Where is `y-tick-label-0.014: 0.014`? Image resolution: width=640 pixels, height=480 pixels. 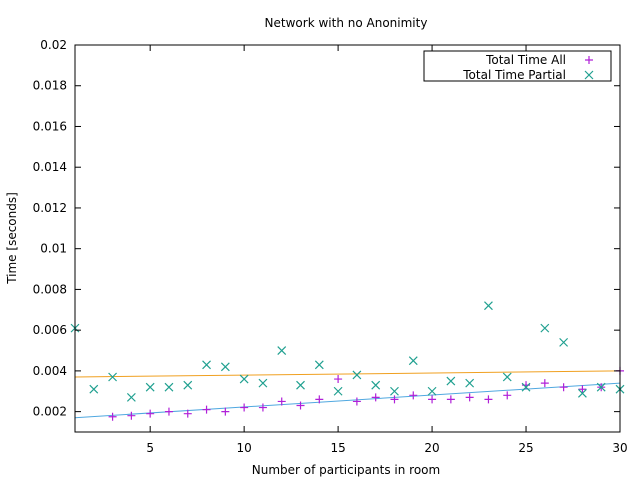 y-tick-label-0.014: 0.014 is located at coordinates (50, 167).